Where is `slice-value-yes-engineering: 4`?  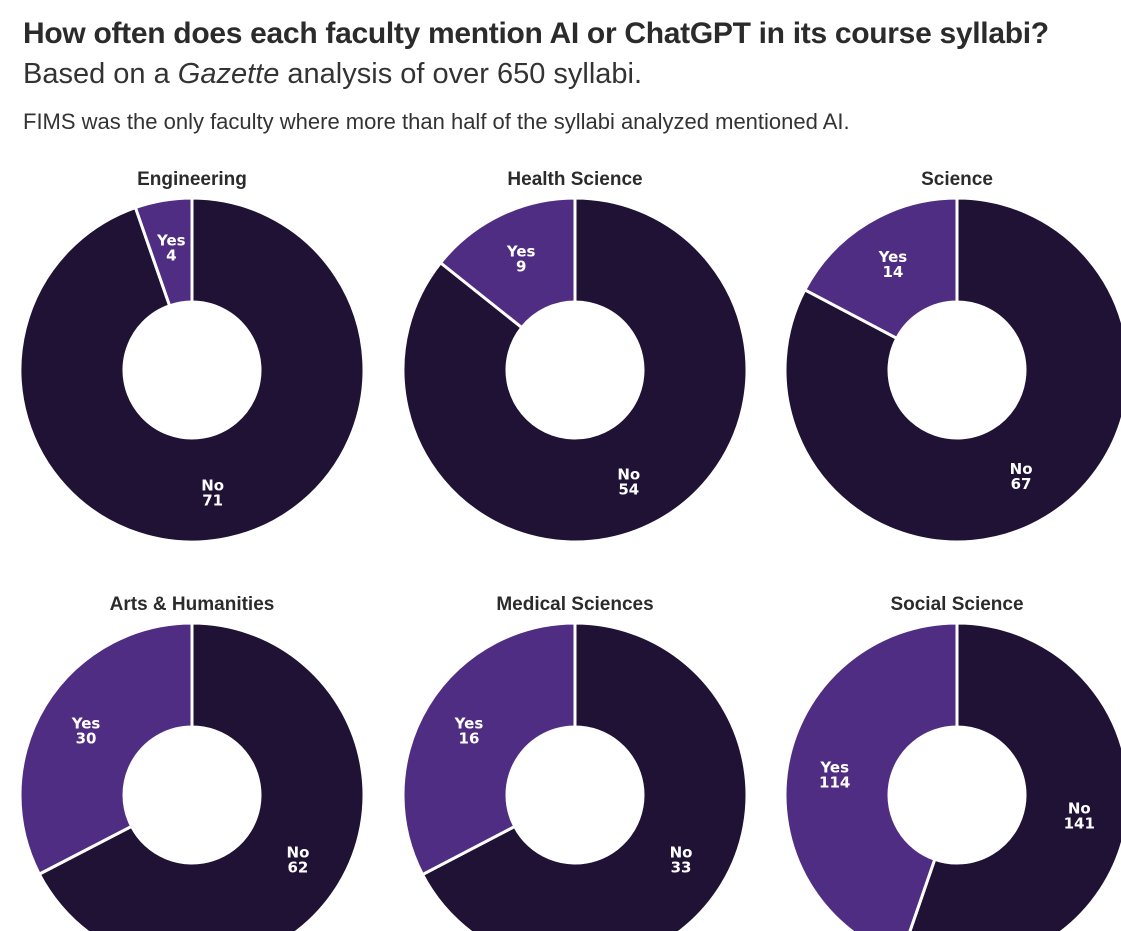 slice-value-yes-engineering: 4 is located at coordinates (171, 256).